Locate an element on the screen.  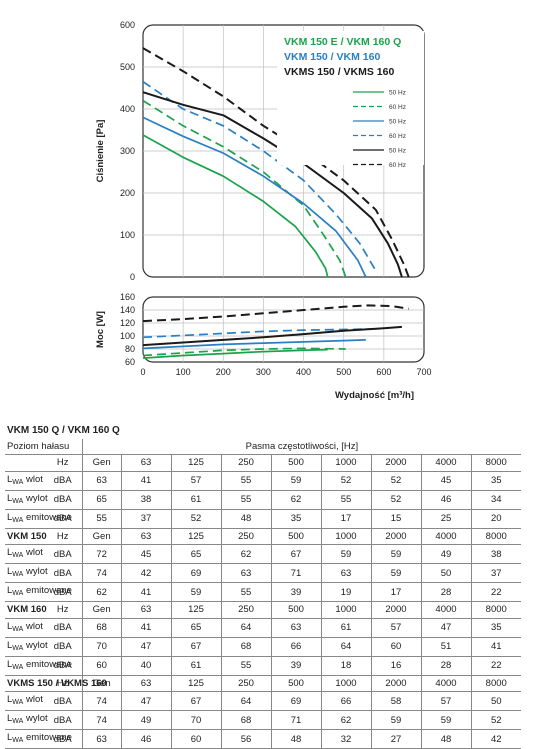
column-header: 1000 is located at coordinates (345, 536).